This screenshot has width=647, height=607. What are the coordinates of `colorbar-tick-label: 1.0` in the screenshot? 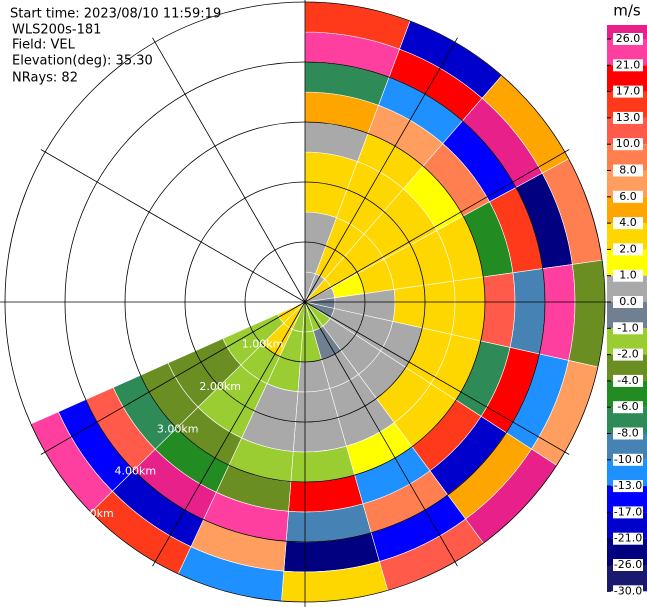 It's located at (628, 275).